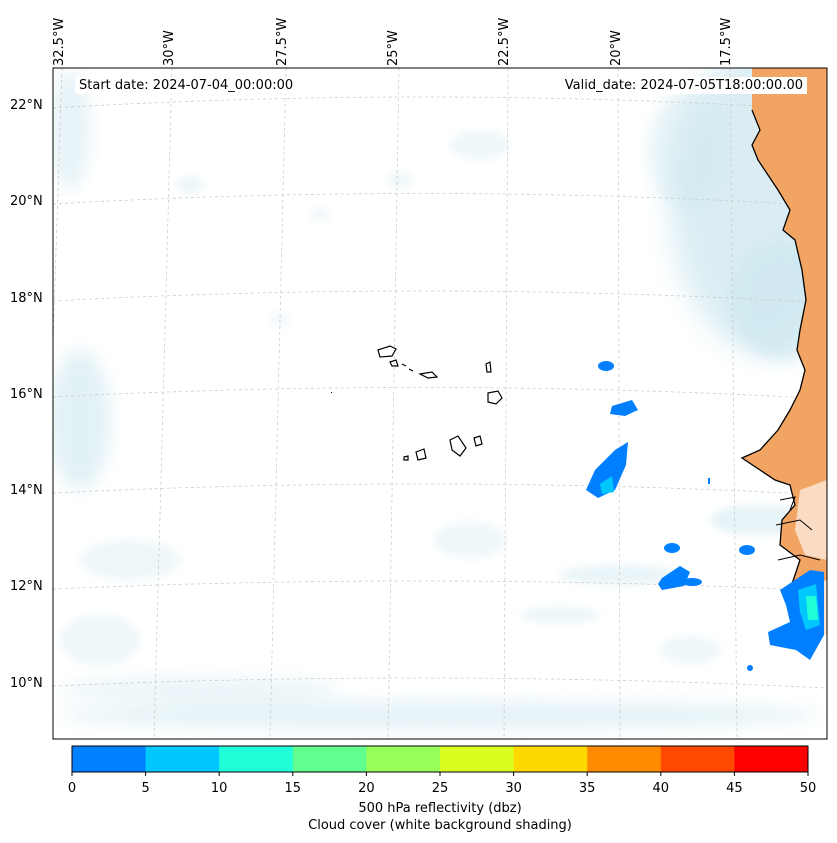 Image resolution: width=837 pixels, height=843 pixels. I want to click on colorbar-label: 500 hPa reflectivity (dbz), so click(440, 808).